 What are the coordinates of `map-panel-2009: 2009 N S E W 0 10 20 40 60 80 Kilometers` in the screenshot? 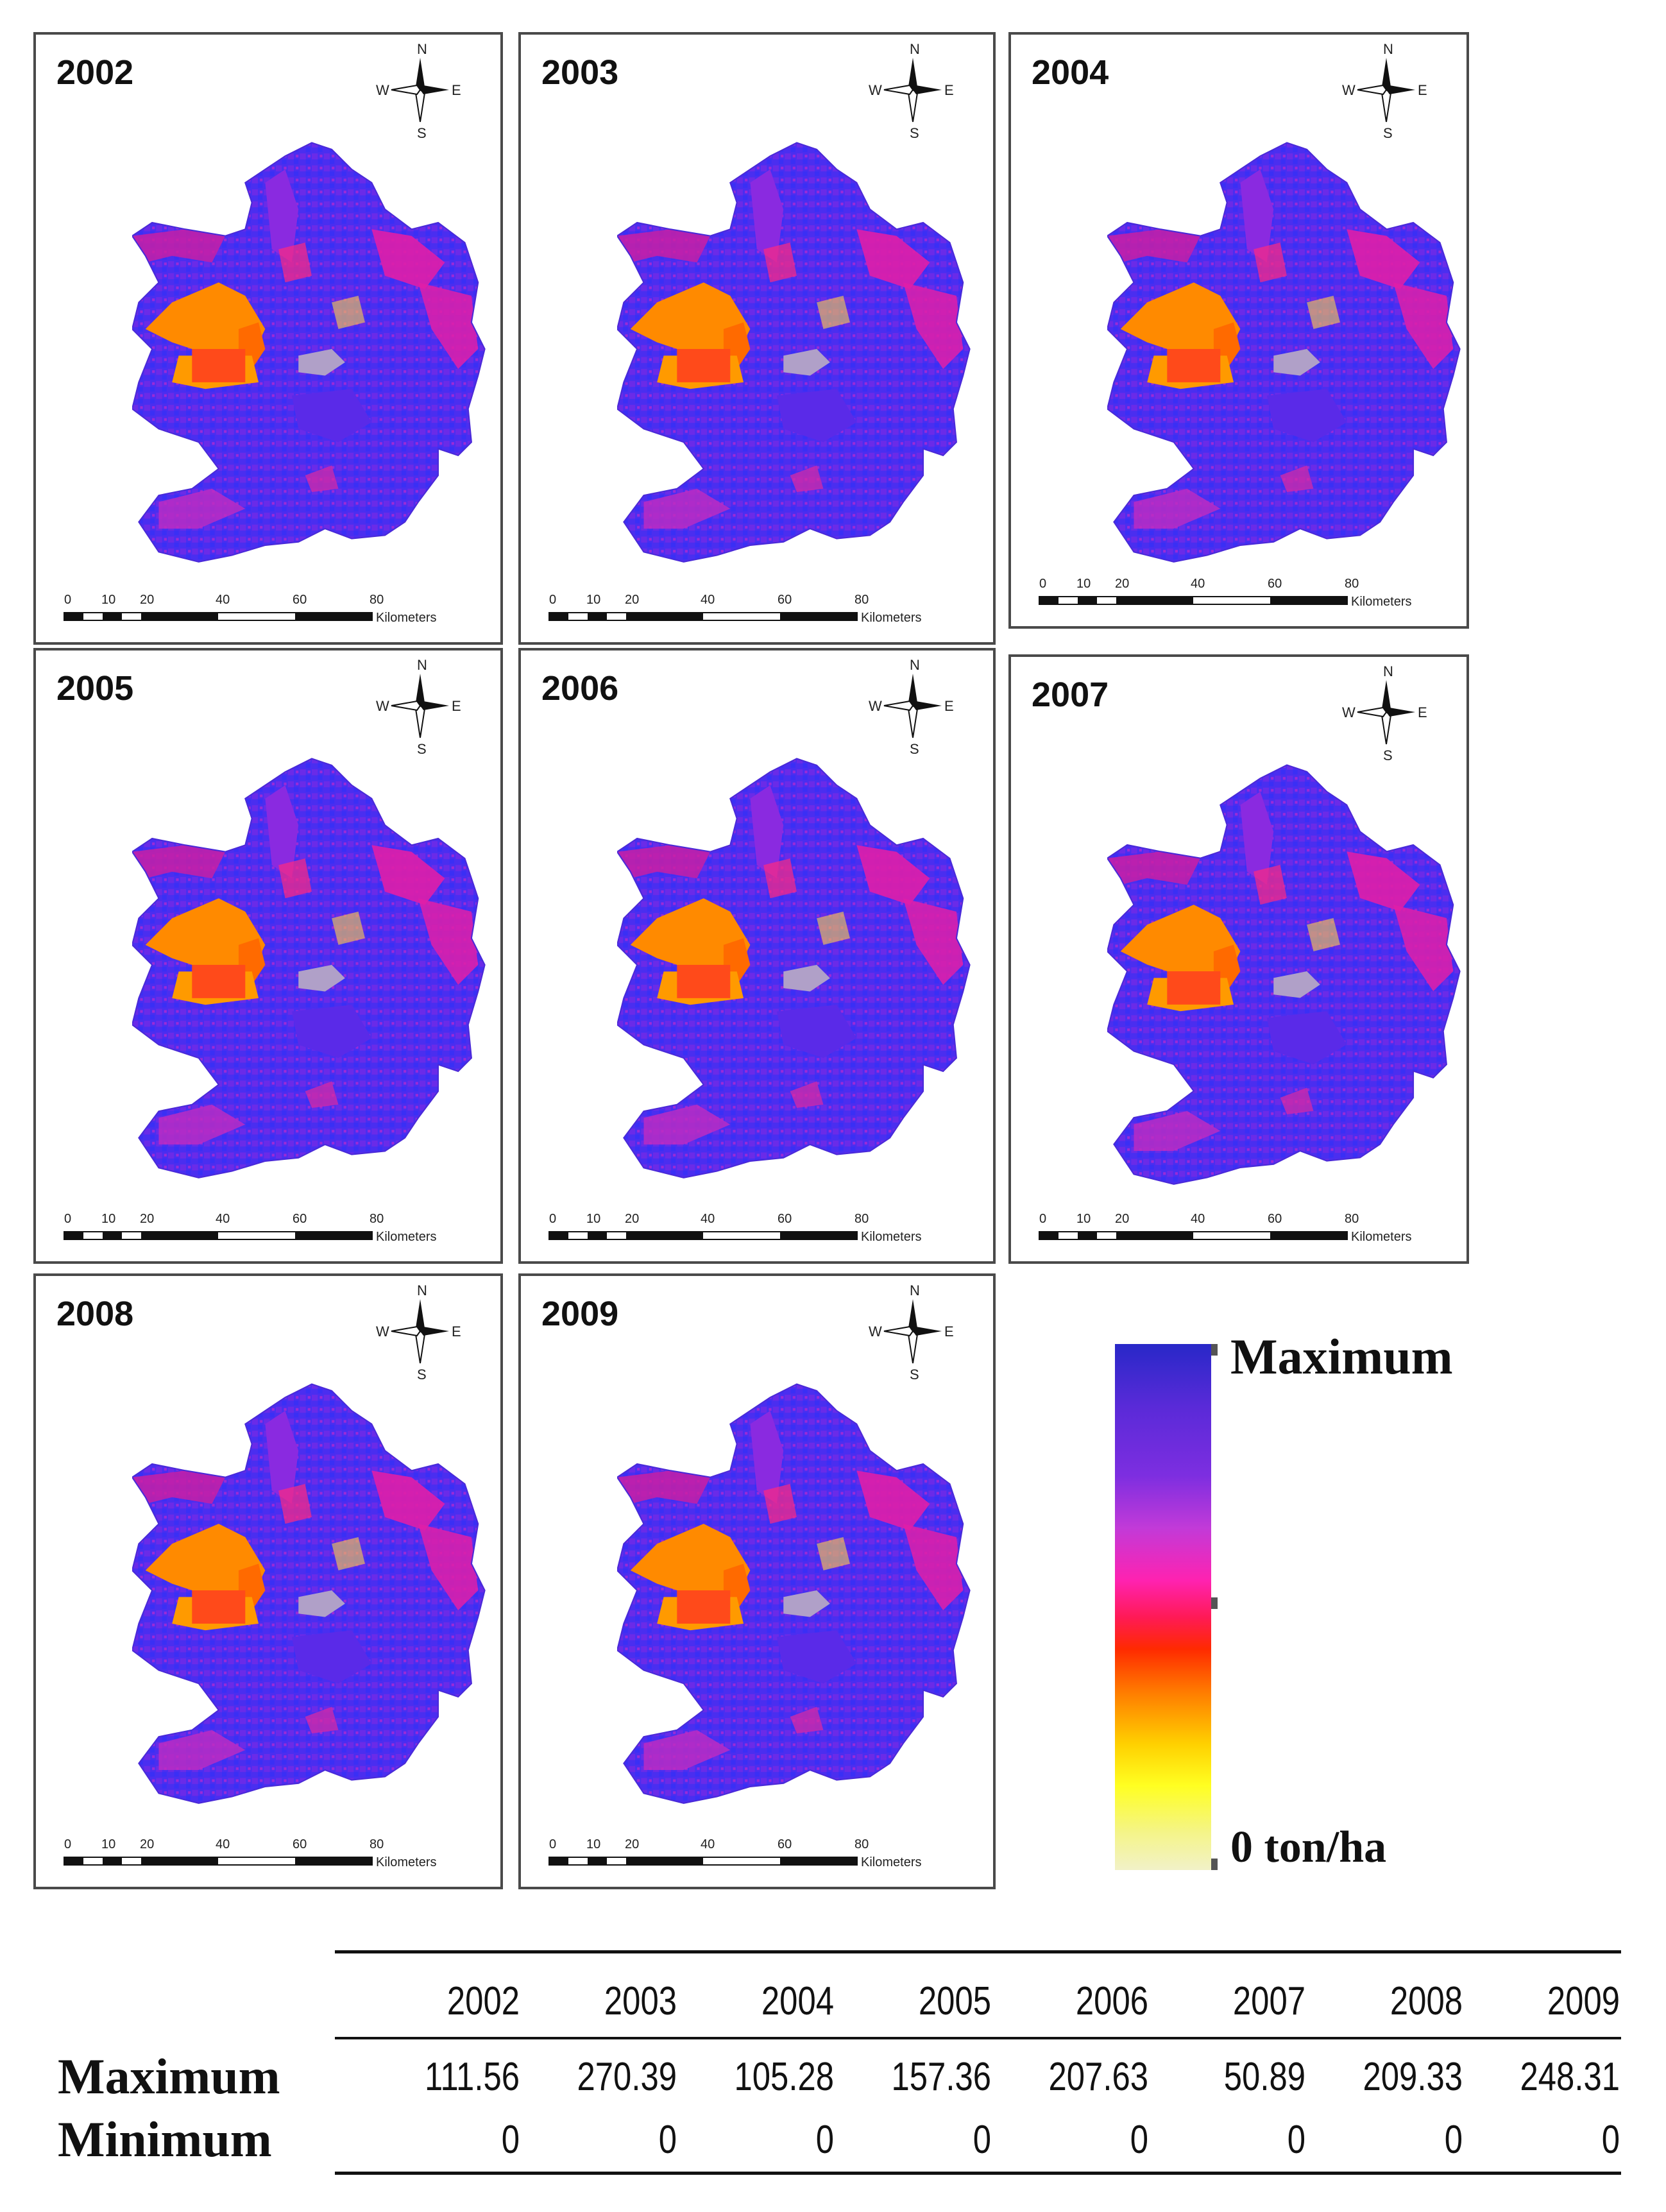 It's located at (757, 1581).